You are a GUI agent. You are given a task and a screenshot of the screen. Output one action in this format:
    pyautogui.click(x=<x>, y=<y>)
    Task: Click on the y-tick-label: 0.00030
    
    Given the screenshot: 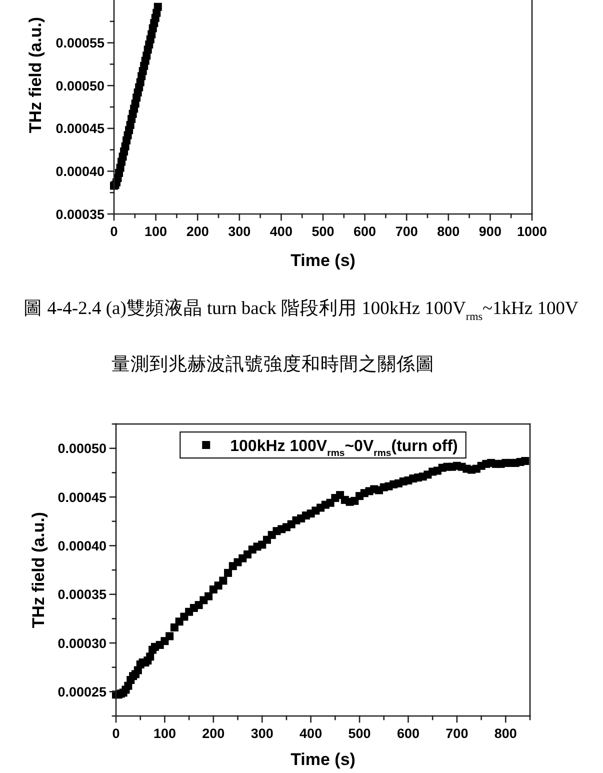 What is the action you would take?
    pyautogui.click(x=82, y=643)
    